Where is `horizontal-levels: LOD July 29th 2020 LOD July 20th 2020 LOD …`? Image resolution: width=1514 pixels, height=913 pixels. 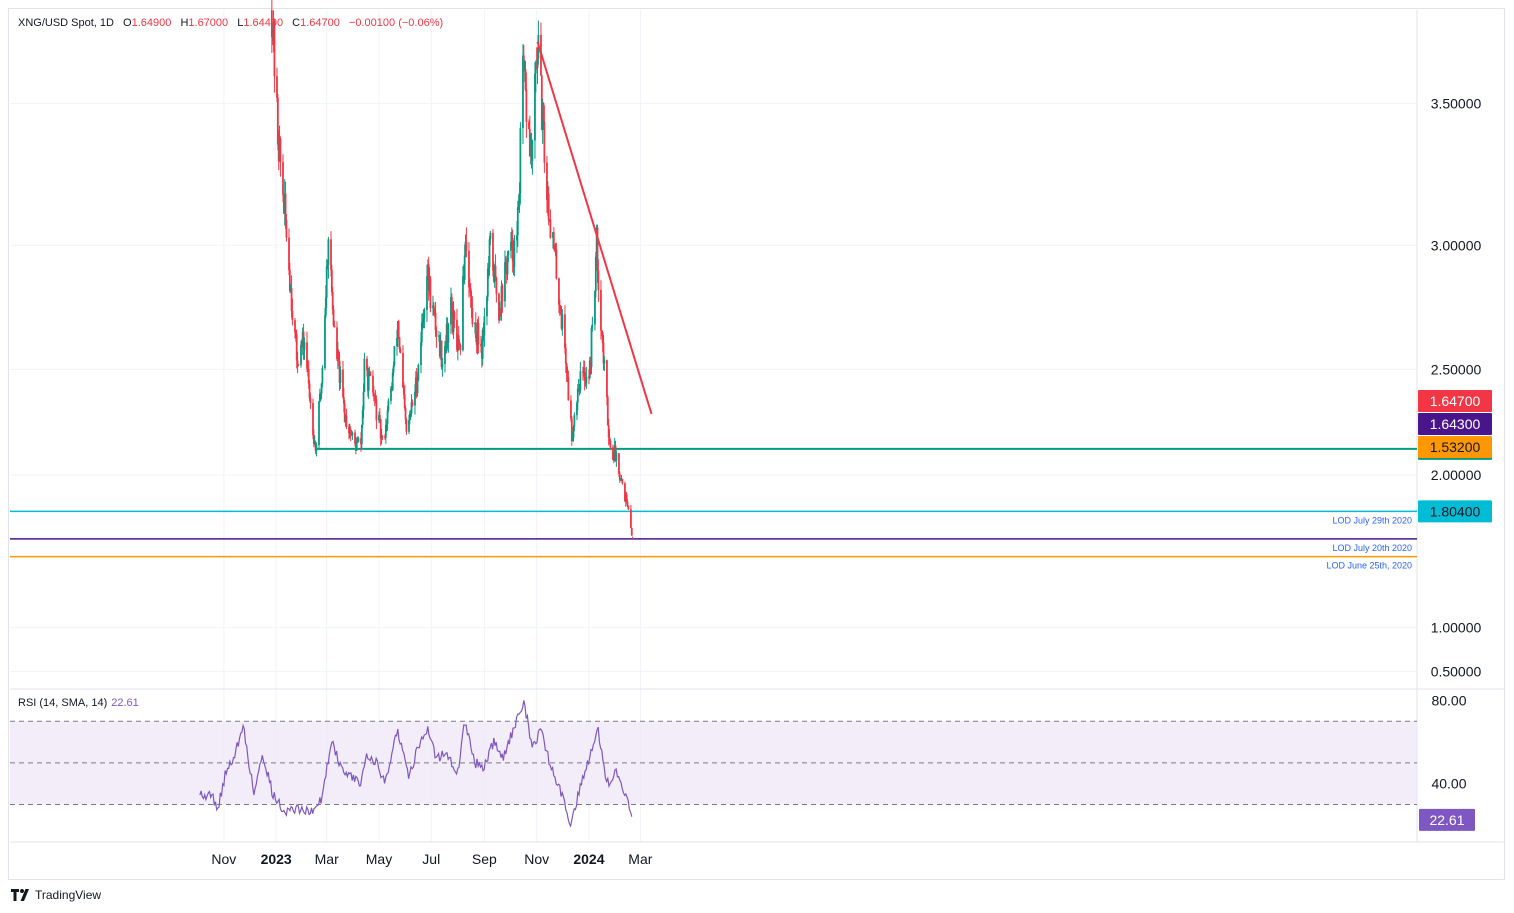 horizontal-levels: LOD July 29th 2020 LOD July 20th 2020 LOD … is located at coordinates (713, 509).